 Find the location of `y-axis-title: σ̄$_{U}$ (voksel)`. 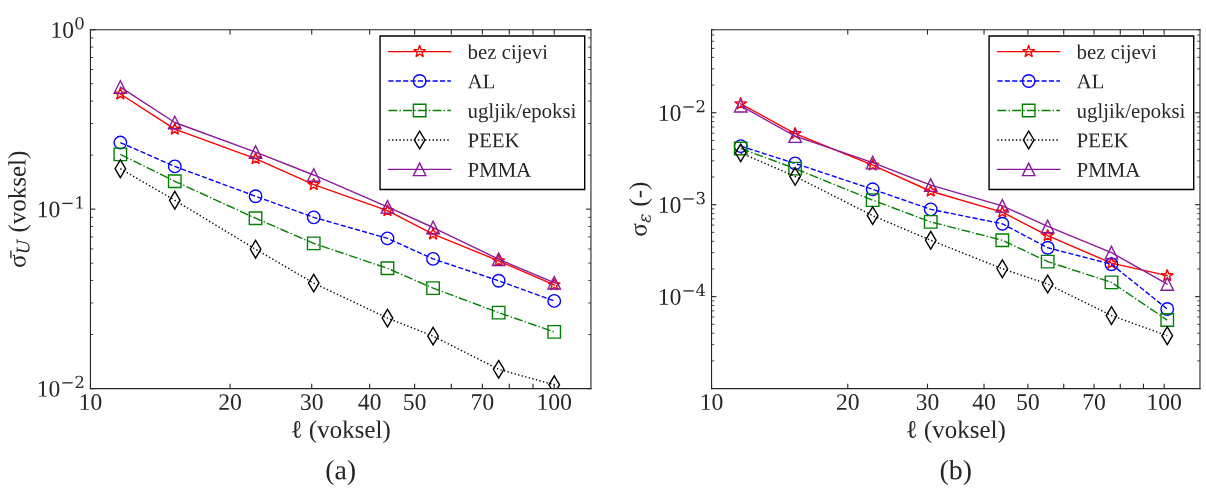

y-axis-title: σ̄$_{U}$ (voksel) is located at coordinates (19, 209).